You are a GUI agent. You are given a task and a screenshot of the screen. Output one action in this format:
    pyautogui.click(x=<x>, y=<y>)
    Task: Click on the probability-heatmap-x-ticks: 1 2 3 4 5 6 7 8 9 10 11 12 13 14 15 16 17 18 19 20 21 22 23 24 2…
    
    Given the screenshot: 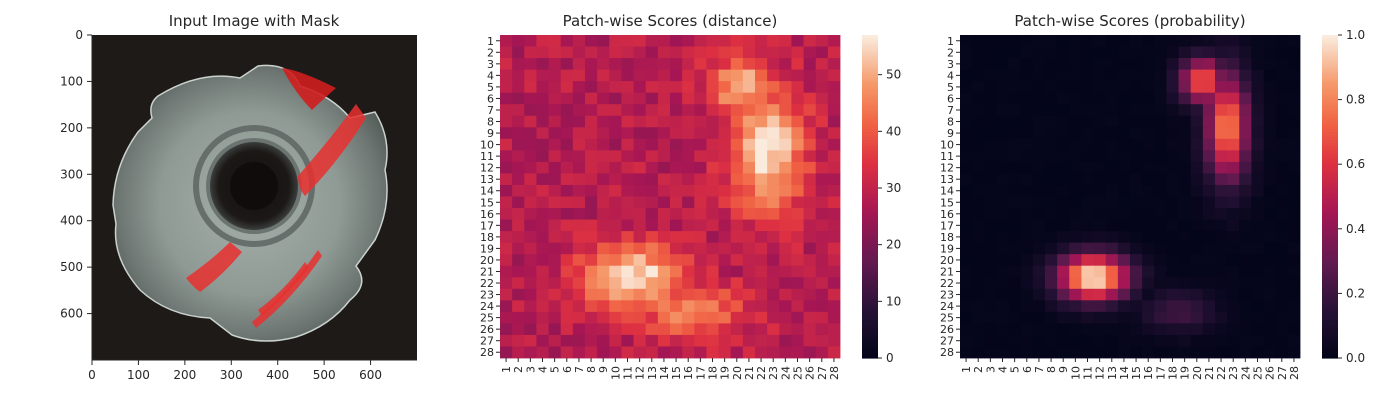 What is the action you would take?
    pyautogui.click(x=1130, y=369)
    